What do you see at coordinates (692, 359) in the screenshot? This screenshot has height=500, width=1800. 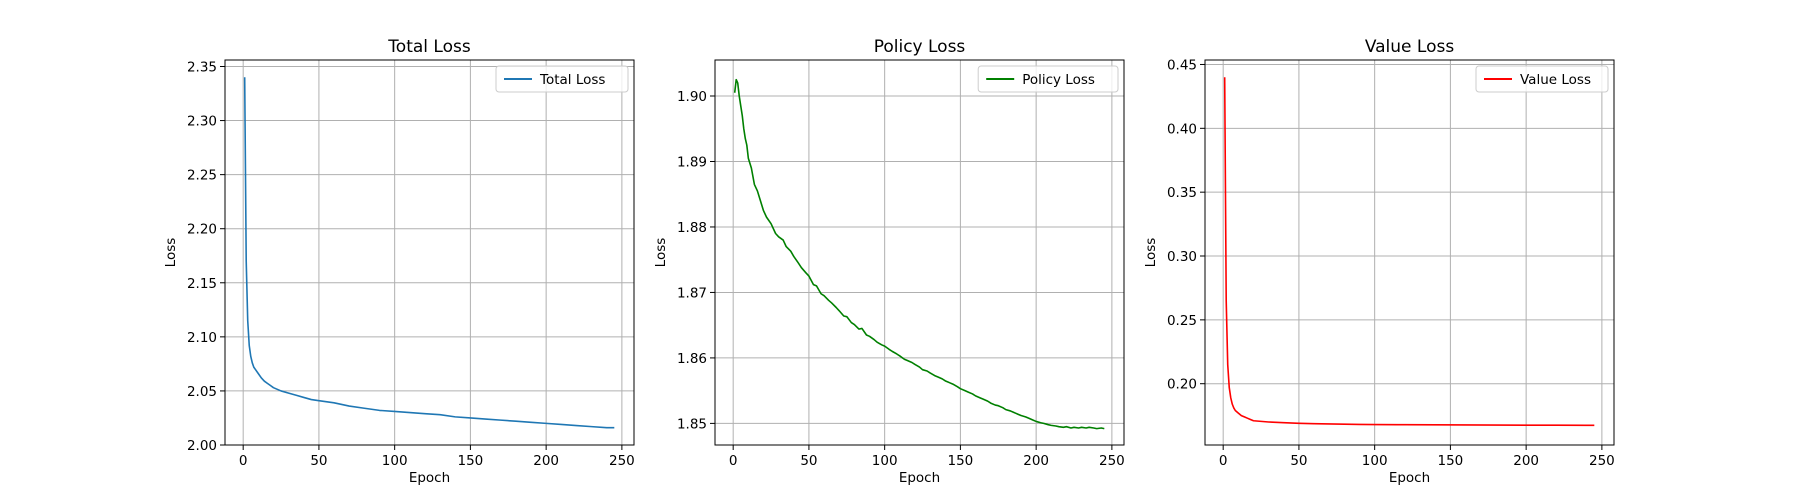 I see `policy-loss-y-tick-label: 1.86` at bounding box center [692, 359].